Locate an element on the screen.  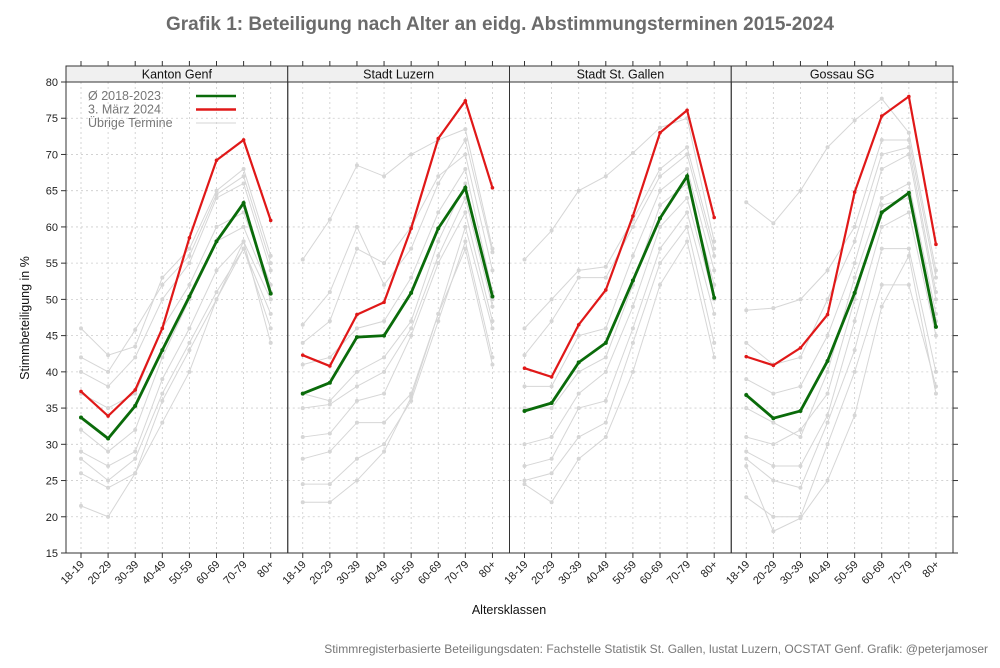
march-2024-line is located at coordinates (620, 243).